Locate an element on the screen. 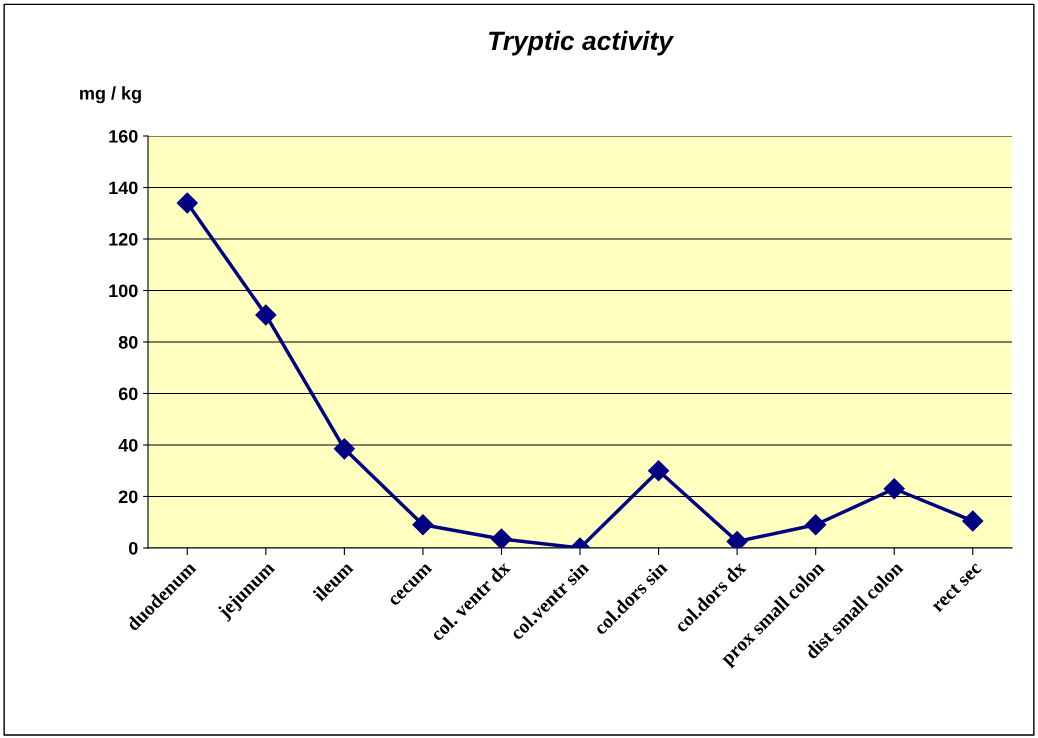  y-tick-label: 20 is located at coordinates (128, 497).